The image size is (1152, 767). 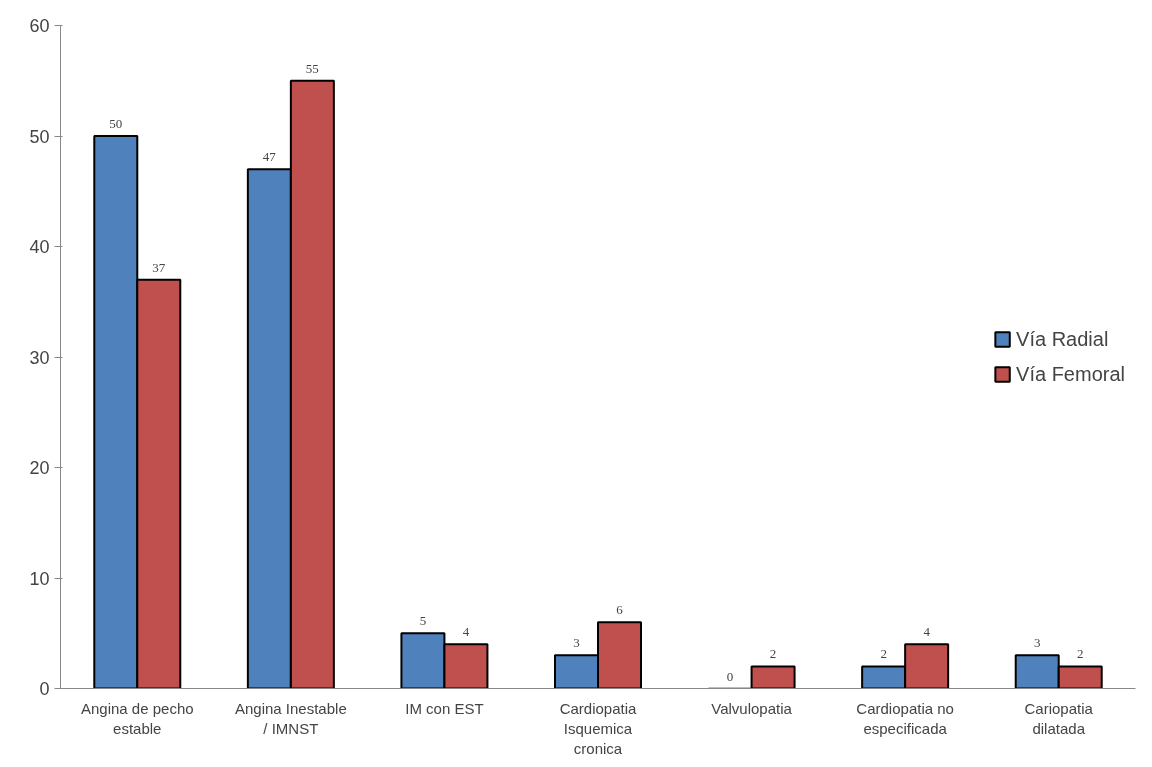 I want to click on x-tick-label: Angina de pecho estable, so click(x=137, y=718).